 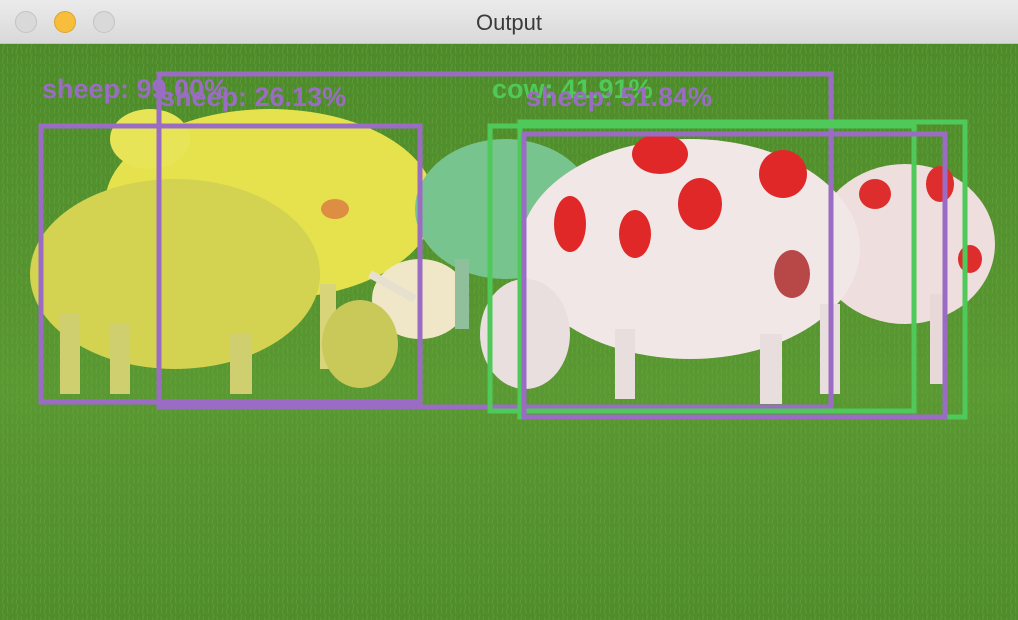 What do you see at coordinates (572, 89) in the screenshot?
I see `detection-label-cow: cow: 41.91%` at bounding box center [572, 89].